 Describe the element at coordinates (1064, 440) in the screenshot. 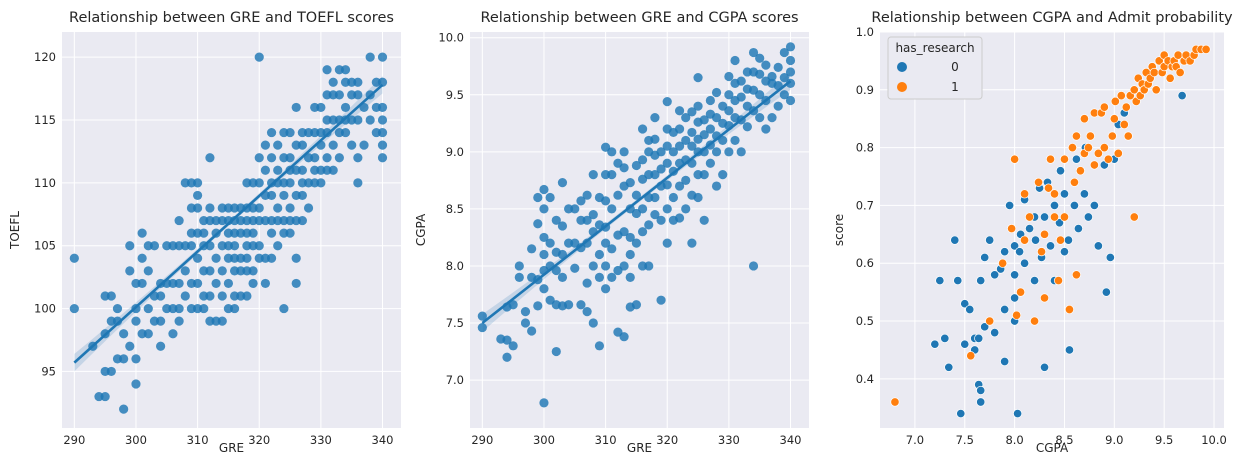

I see `x-tick-label: 8.5` at that location.